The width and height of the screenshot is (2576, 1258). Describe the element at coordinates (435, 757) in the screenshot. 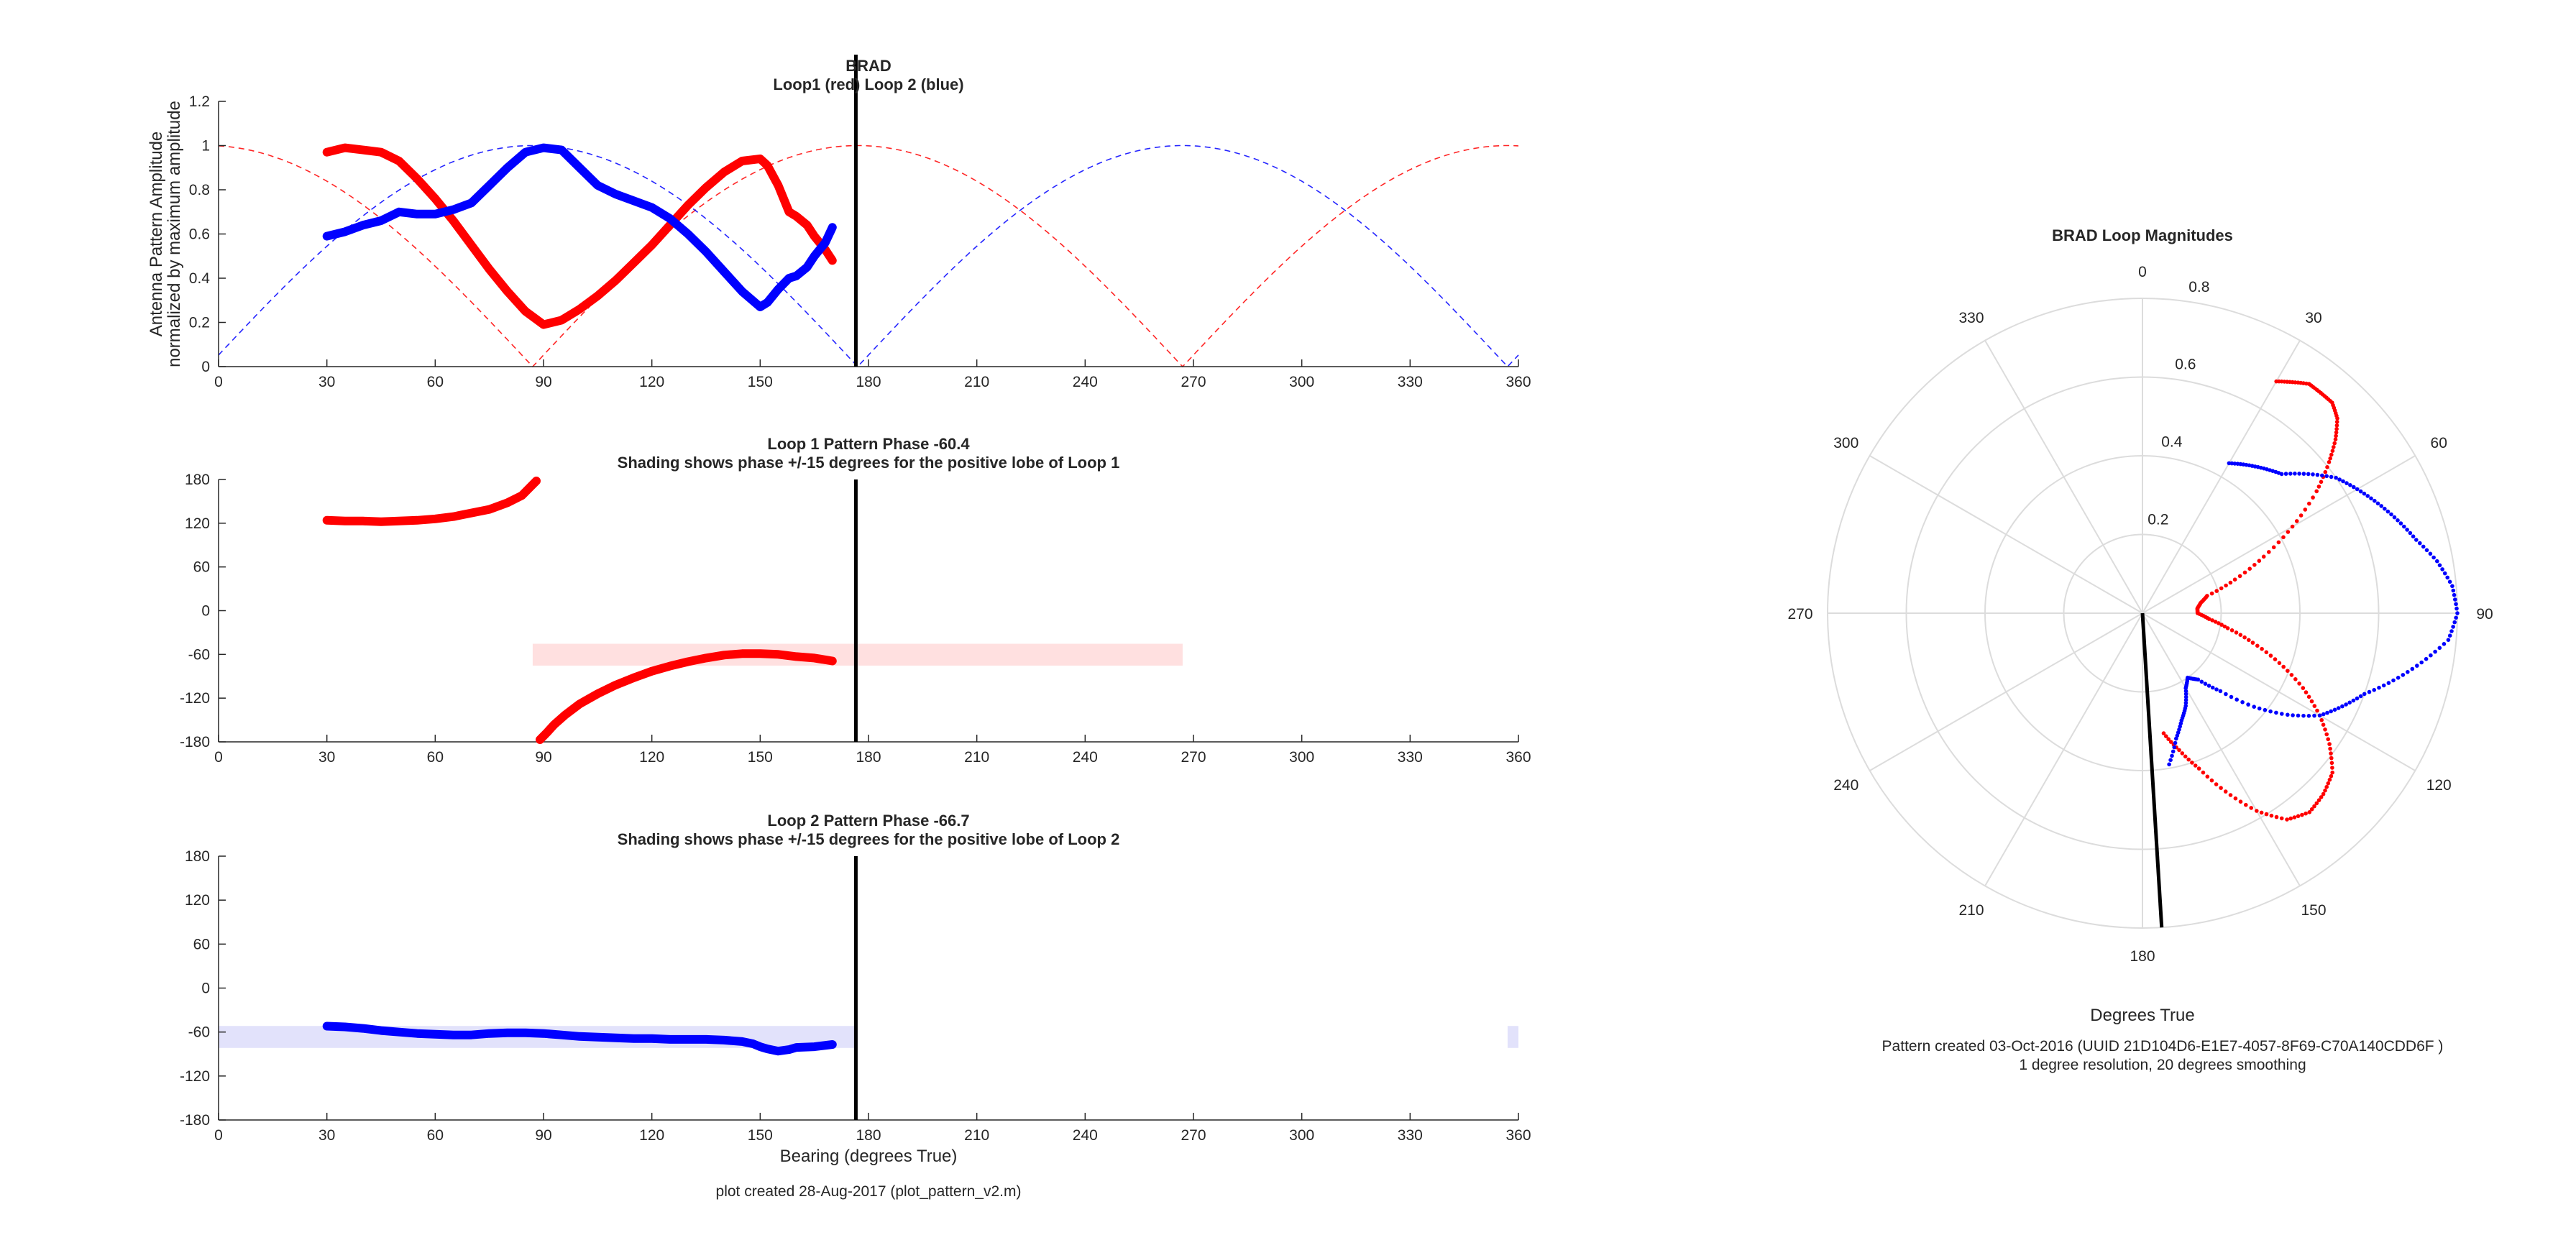

I see `x-tick-label: 60` at that location.